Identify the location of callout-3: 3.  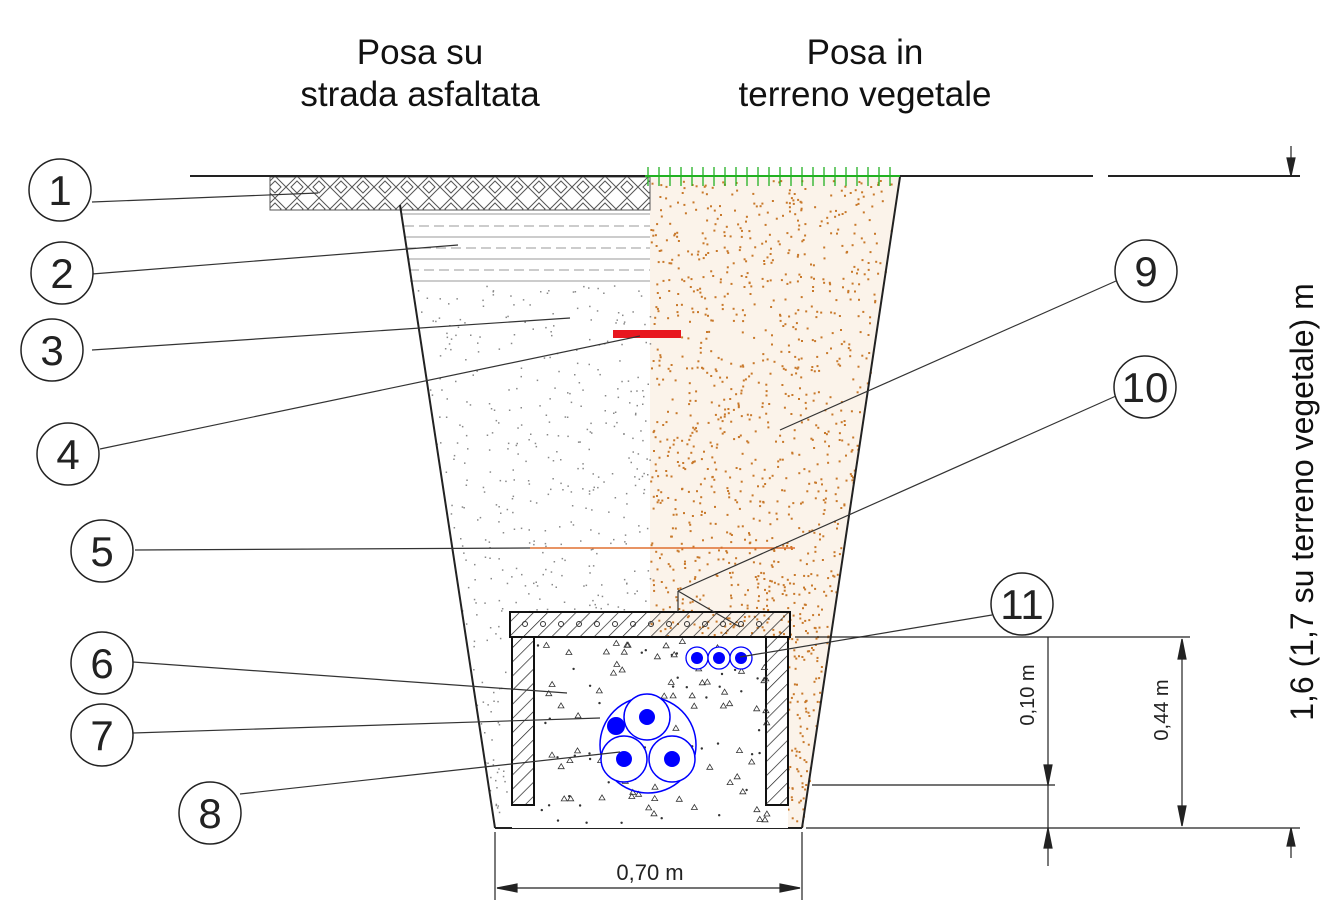
(52, 350).